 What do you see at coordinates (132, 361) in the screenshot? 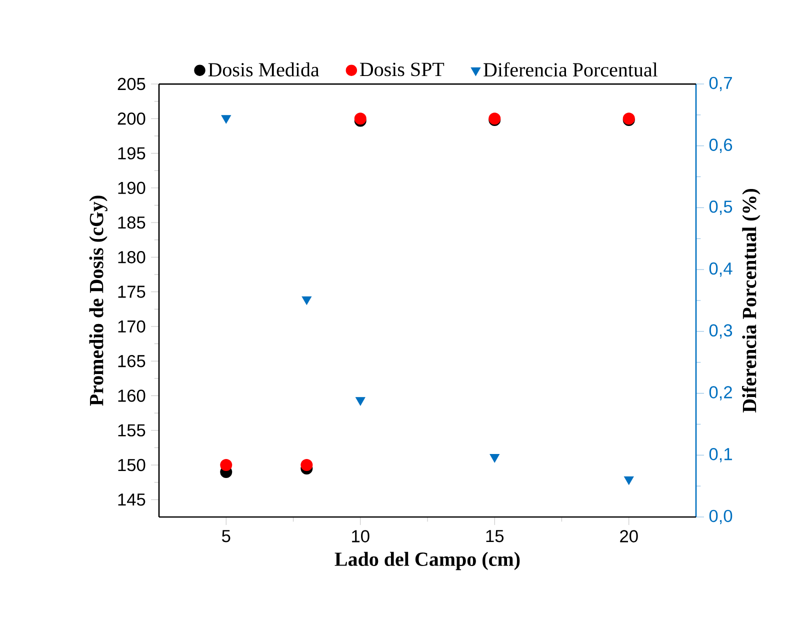
I see `y-tick-label: 165` at bounding box center [132, 361].